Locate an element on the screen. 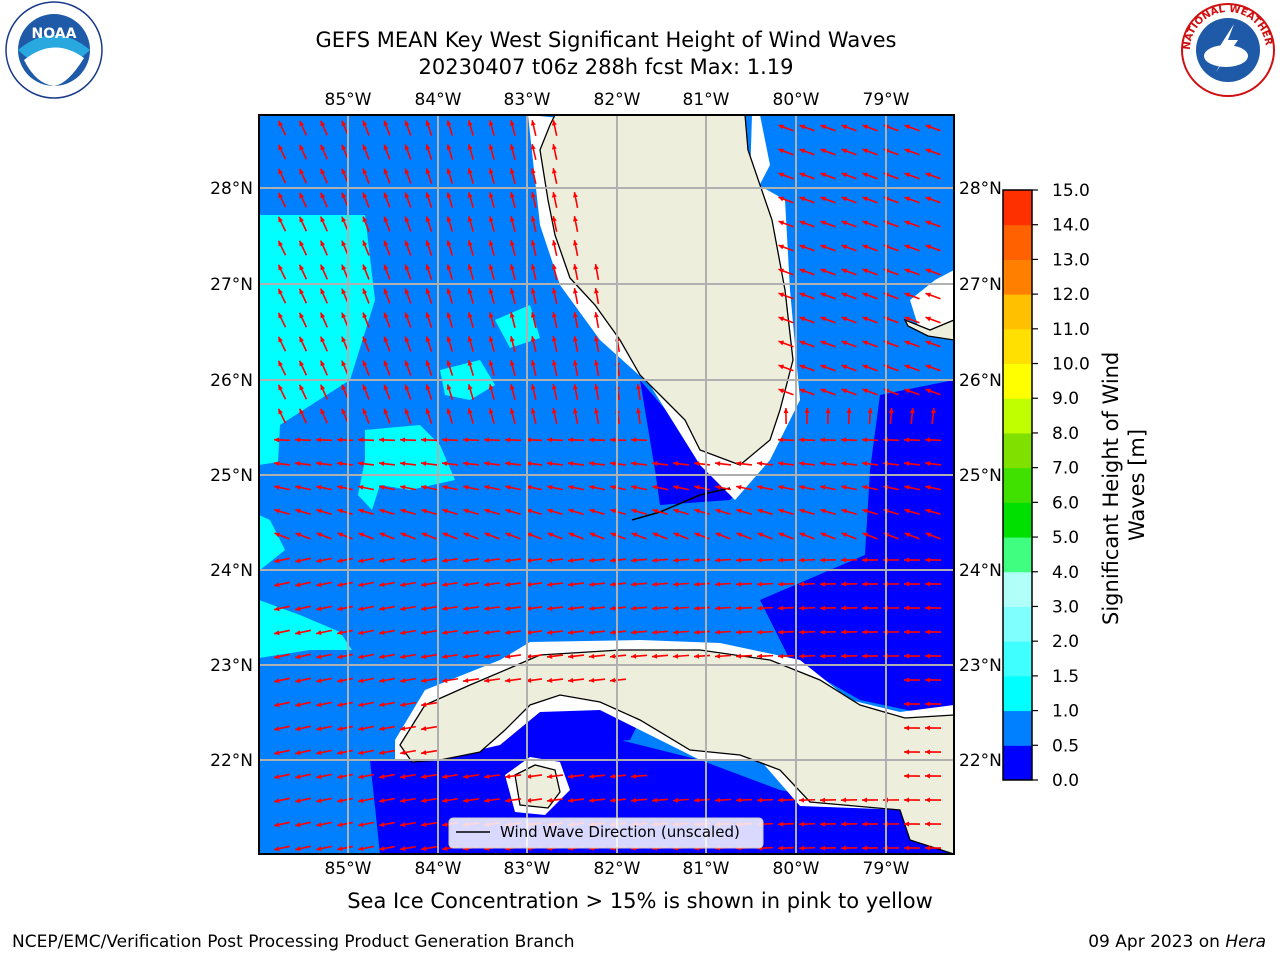  lon-tick-top: 84°W is located at coordinates (438, 100).